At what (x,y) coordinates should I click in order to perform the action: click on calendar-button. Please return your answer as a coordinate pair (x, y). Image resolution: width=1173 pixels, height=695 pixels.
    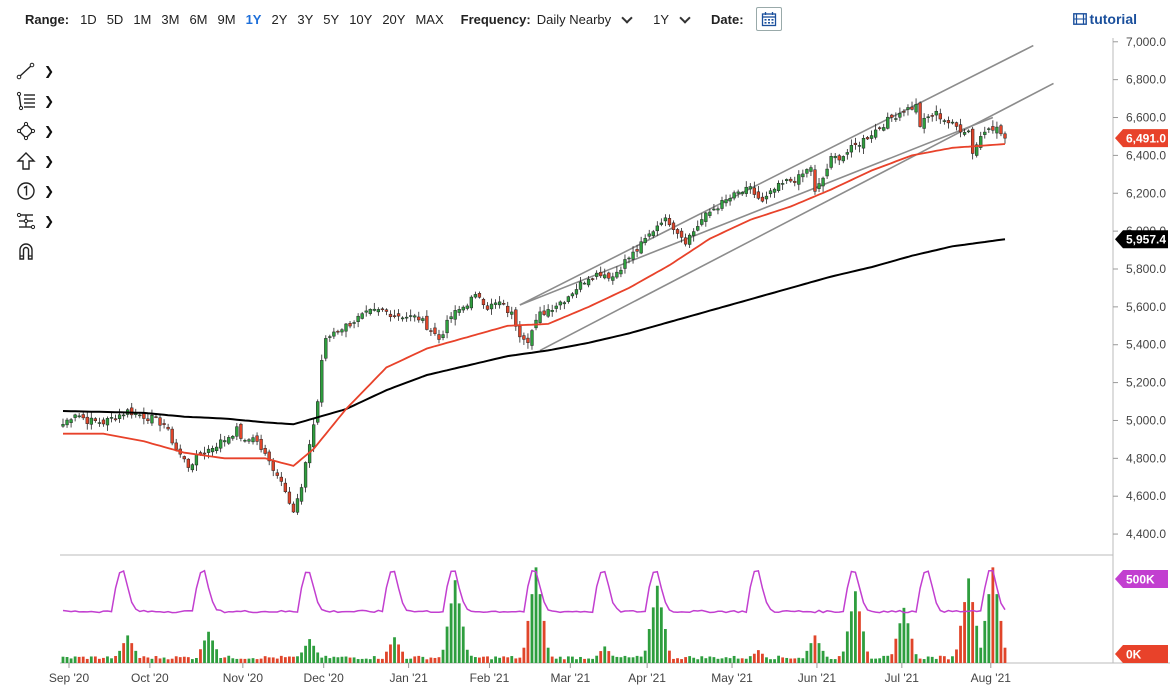
    Looking at the image, I should click on (768, 19).